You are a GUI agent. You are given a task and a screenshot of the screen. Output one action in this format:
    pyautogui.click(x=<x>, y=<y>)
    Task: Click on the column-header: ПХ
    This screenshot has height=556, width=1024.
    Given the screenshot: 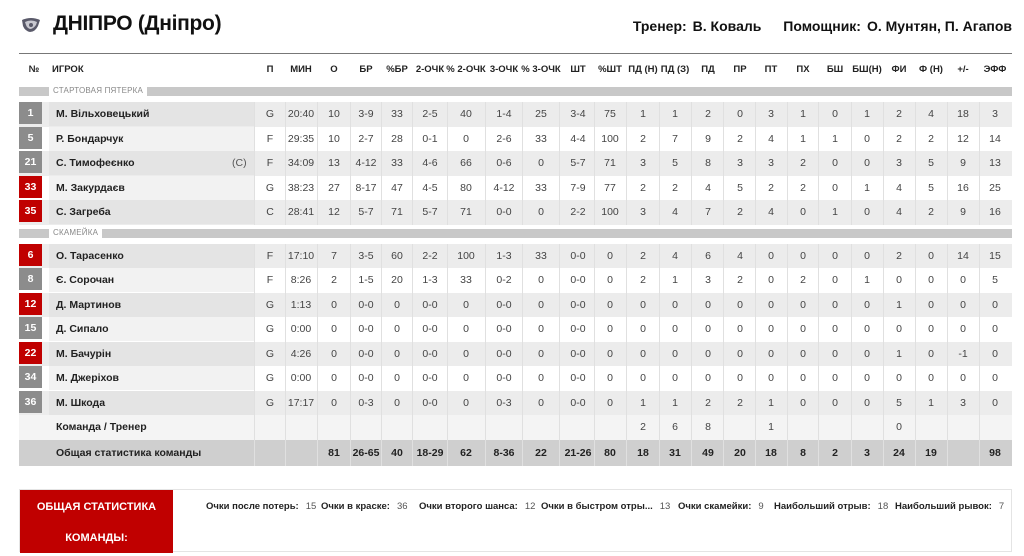 What is the action you would take?
    pyautogui.click(x=803, y=69)
    